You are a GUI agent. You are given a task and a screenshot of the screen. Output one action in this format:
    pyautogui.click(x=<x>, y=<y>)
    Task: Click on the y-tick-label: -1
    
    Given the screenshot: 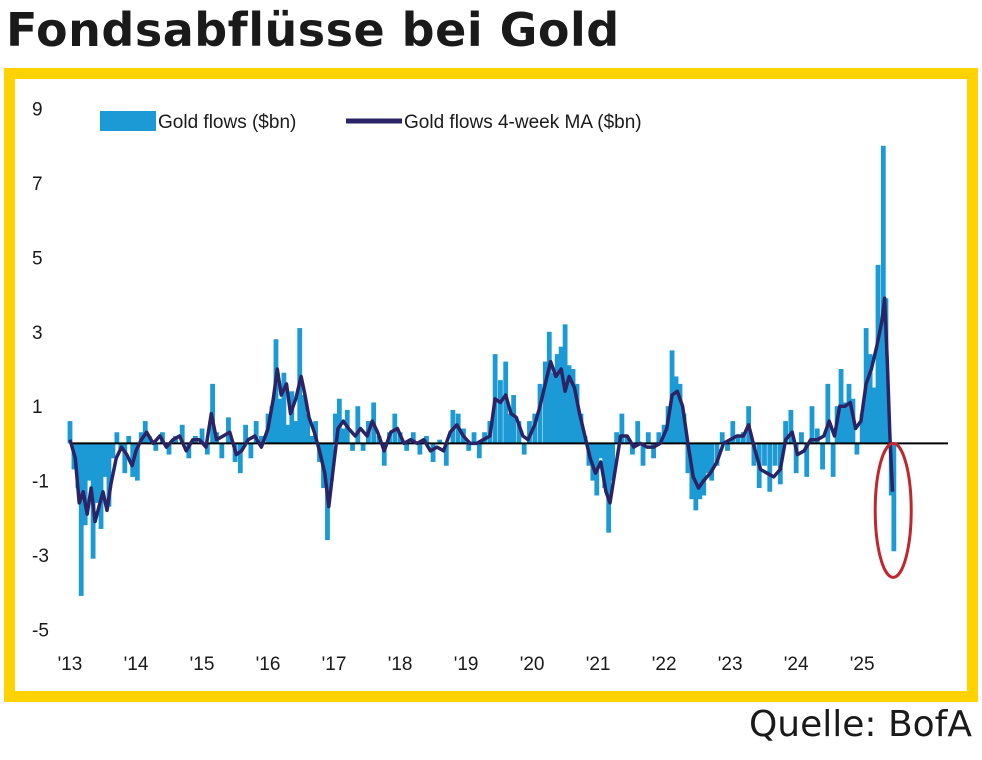 What is the action you would take?
    pyautogui.click(x=40, y=482)
    